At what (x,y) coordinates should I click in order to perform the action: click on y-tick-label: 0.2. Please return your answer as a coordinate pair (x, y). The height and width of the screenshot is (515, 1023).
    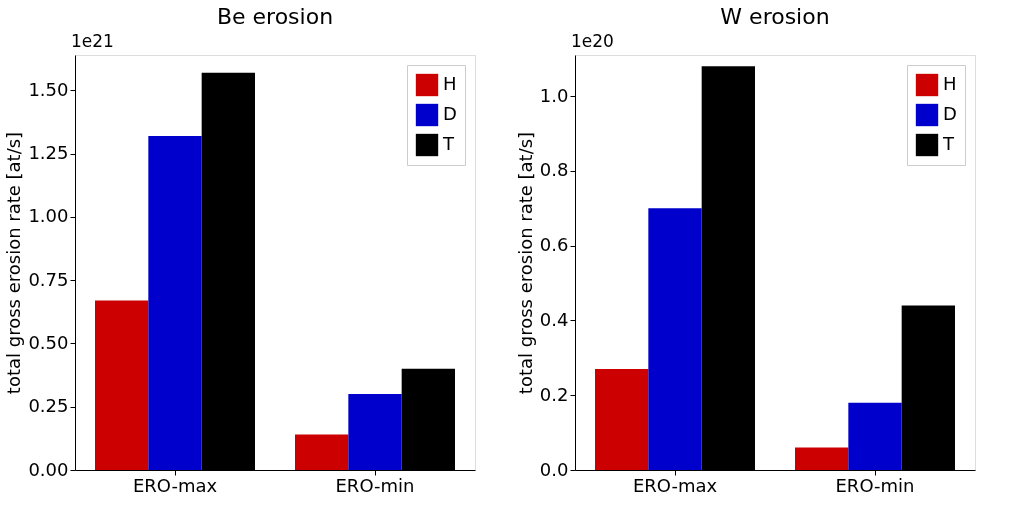
    Looking at the image, I should click on (554, 394).